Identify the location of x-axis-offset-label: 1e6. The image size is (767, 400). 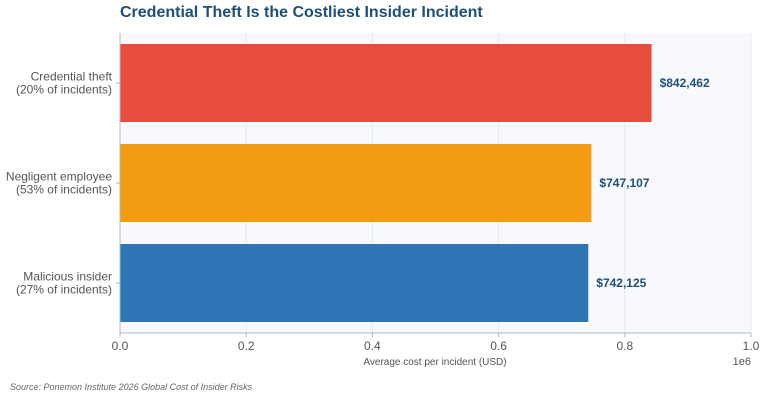
(742, 362).